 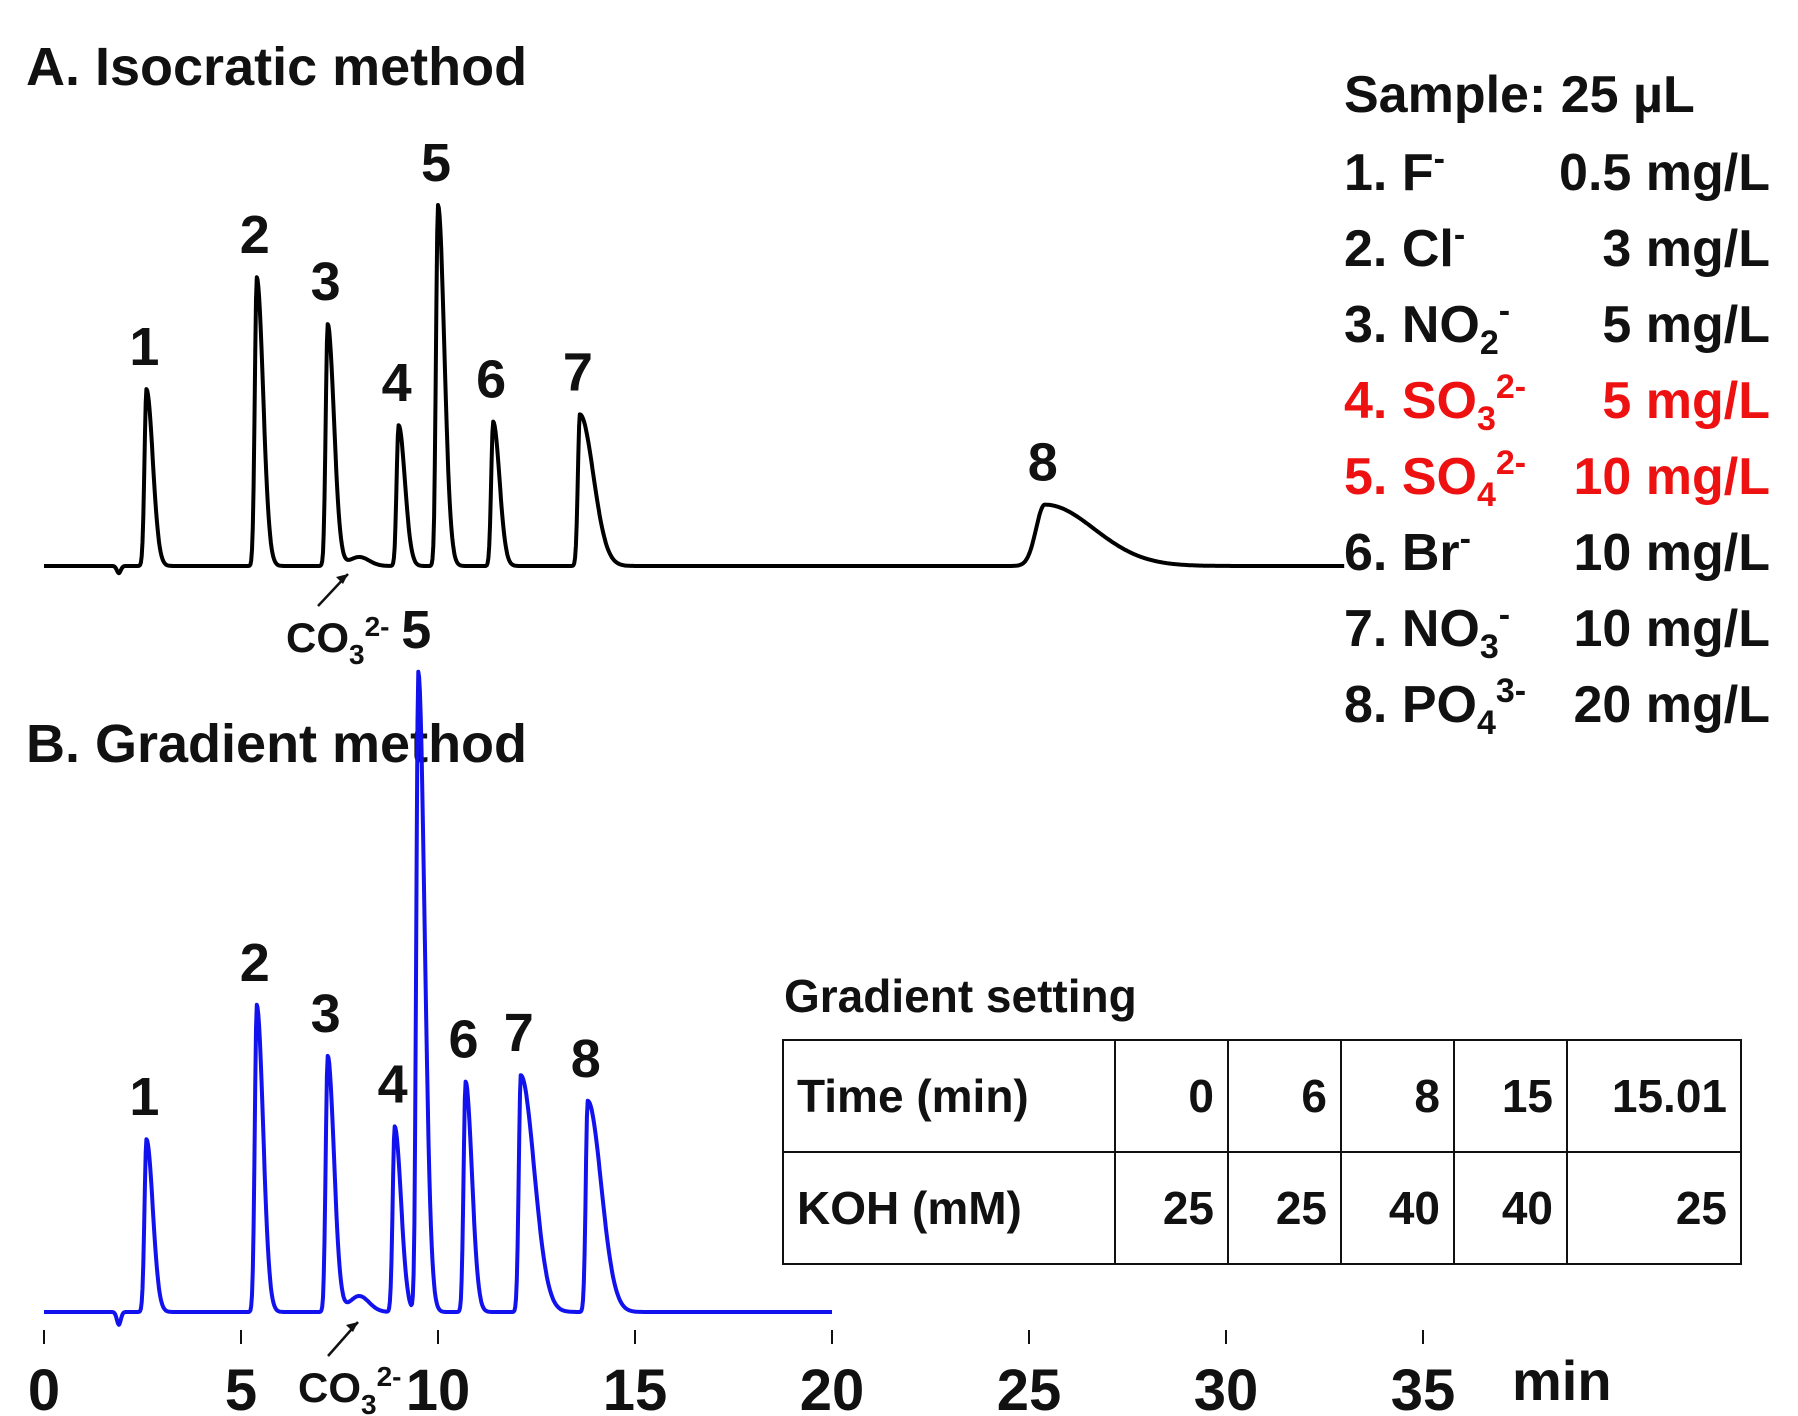 What do you see at coordinates (1562, 1380) in the screenshot?
I see `x-axis-label: min` at bounding box center [1562, 1380].